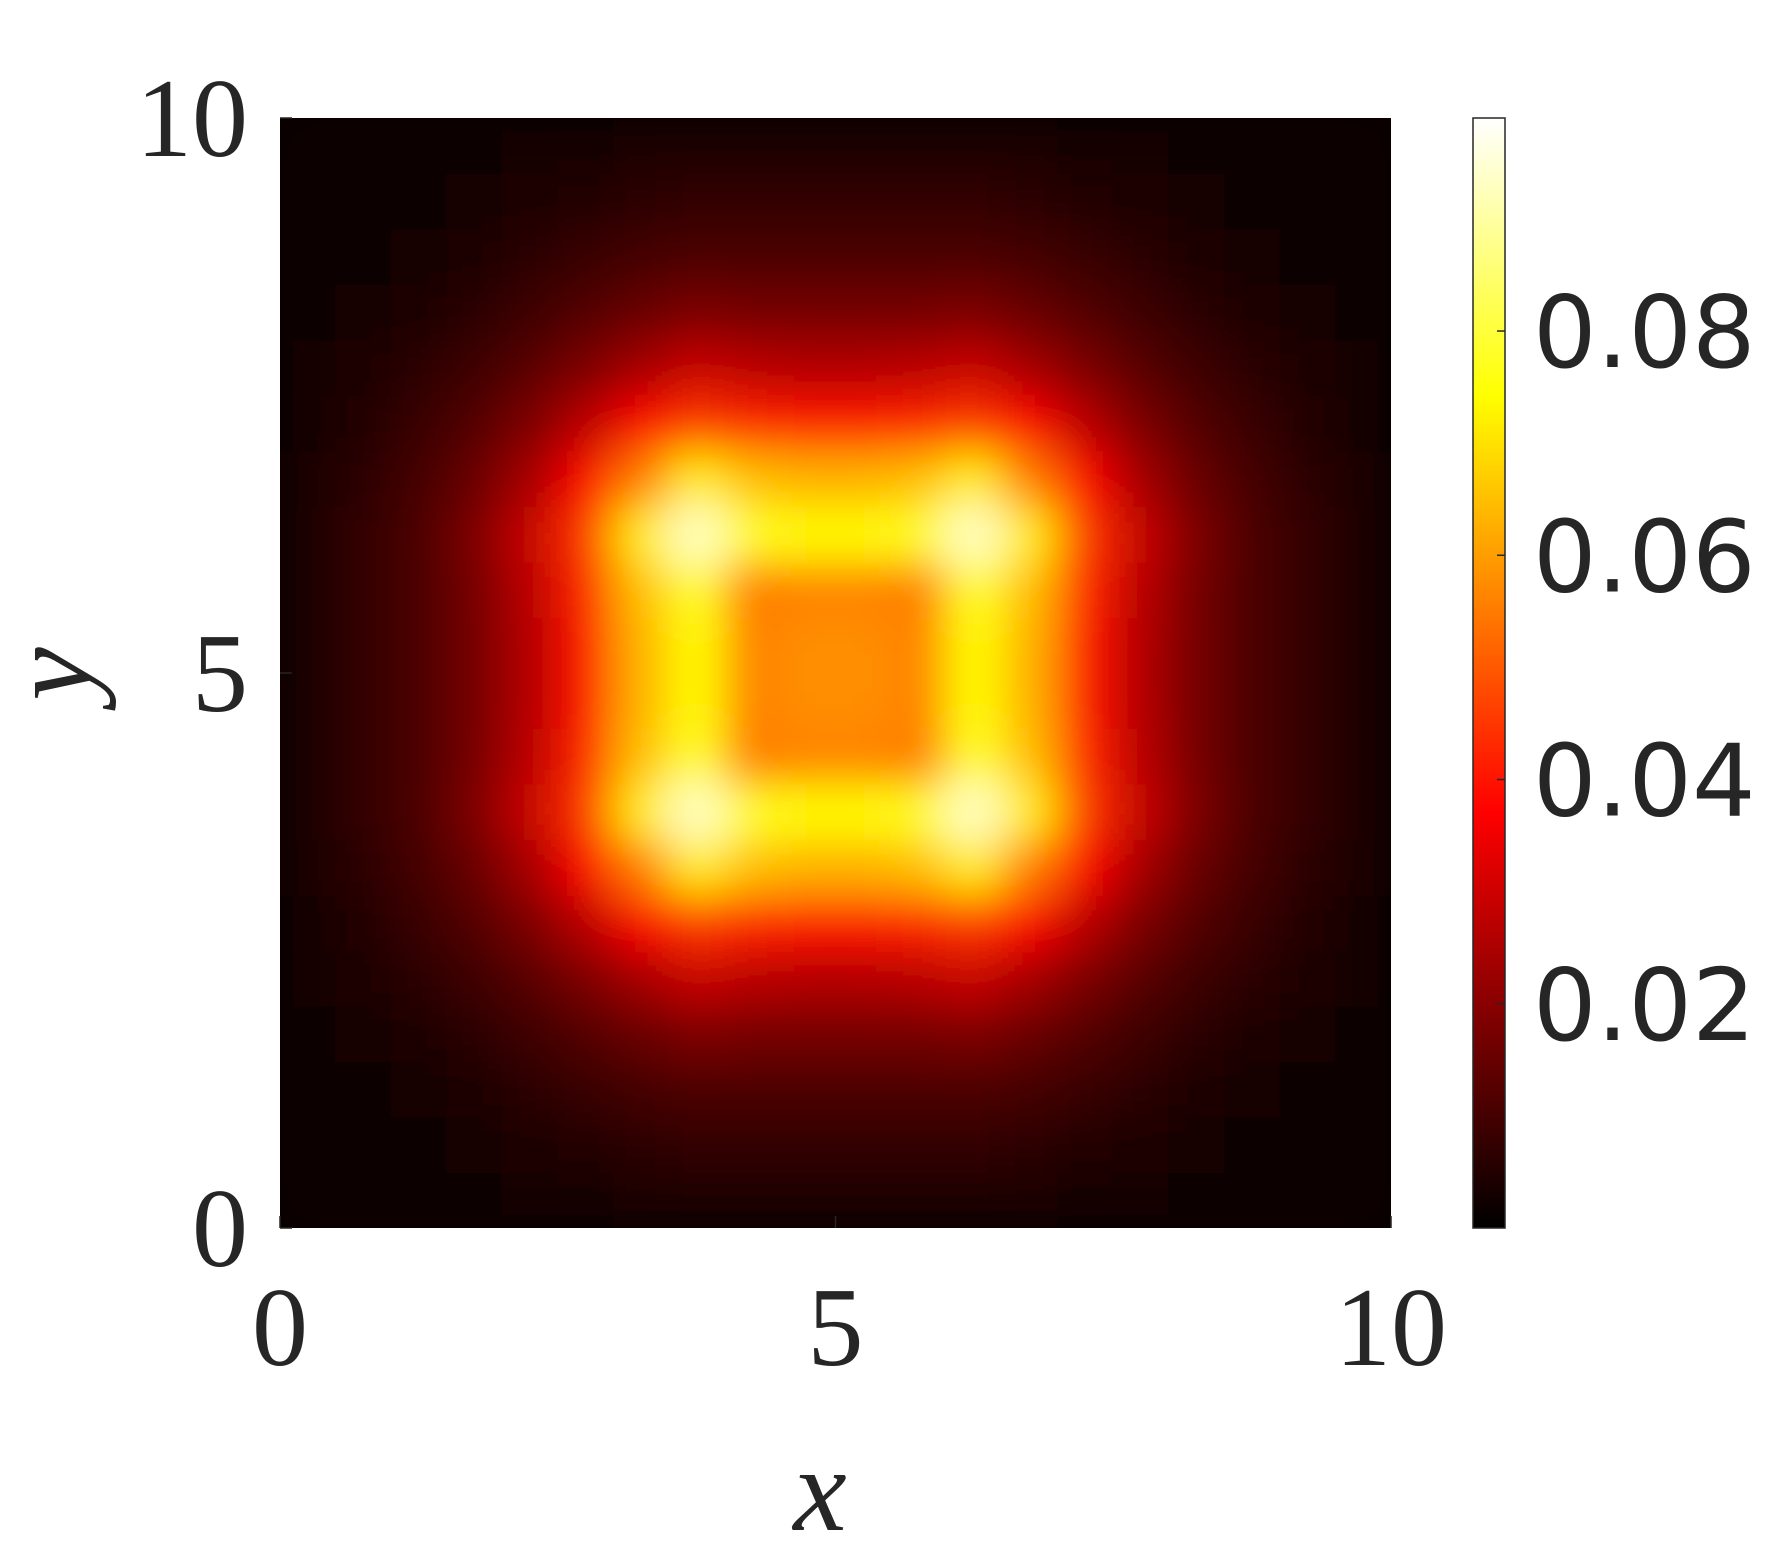 This screenshot has height=1568, width=1781. Describe the element at coordinates (1489, 673) in the screenshot. I see `colorbar` at that location.